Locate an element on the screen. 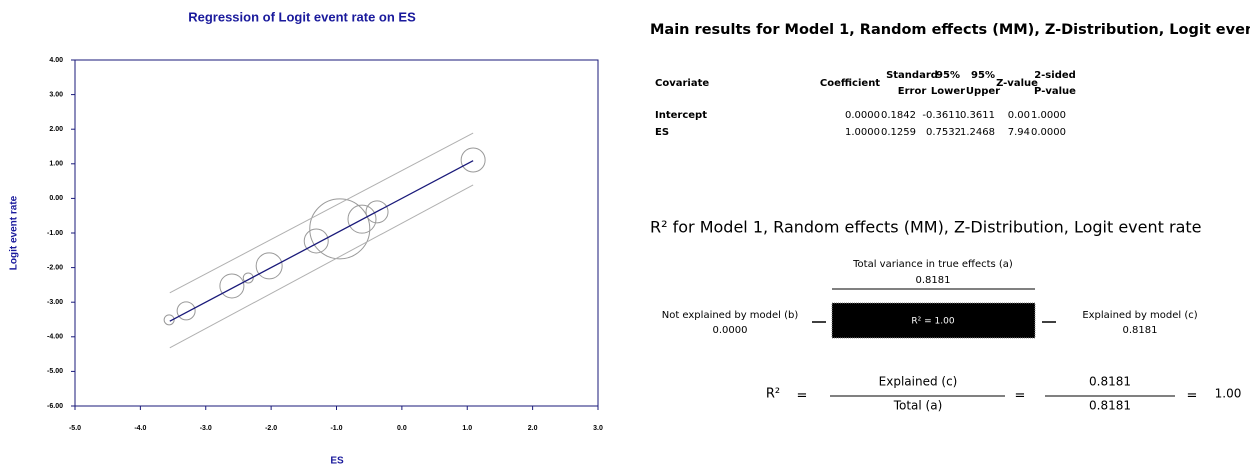 This screenshot has width=1250, height=466. cell: 0.1842 is located at coordinates (898, 115).